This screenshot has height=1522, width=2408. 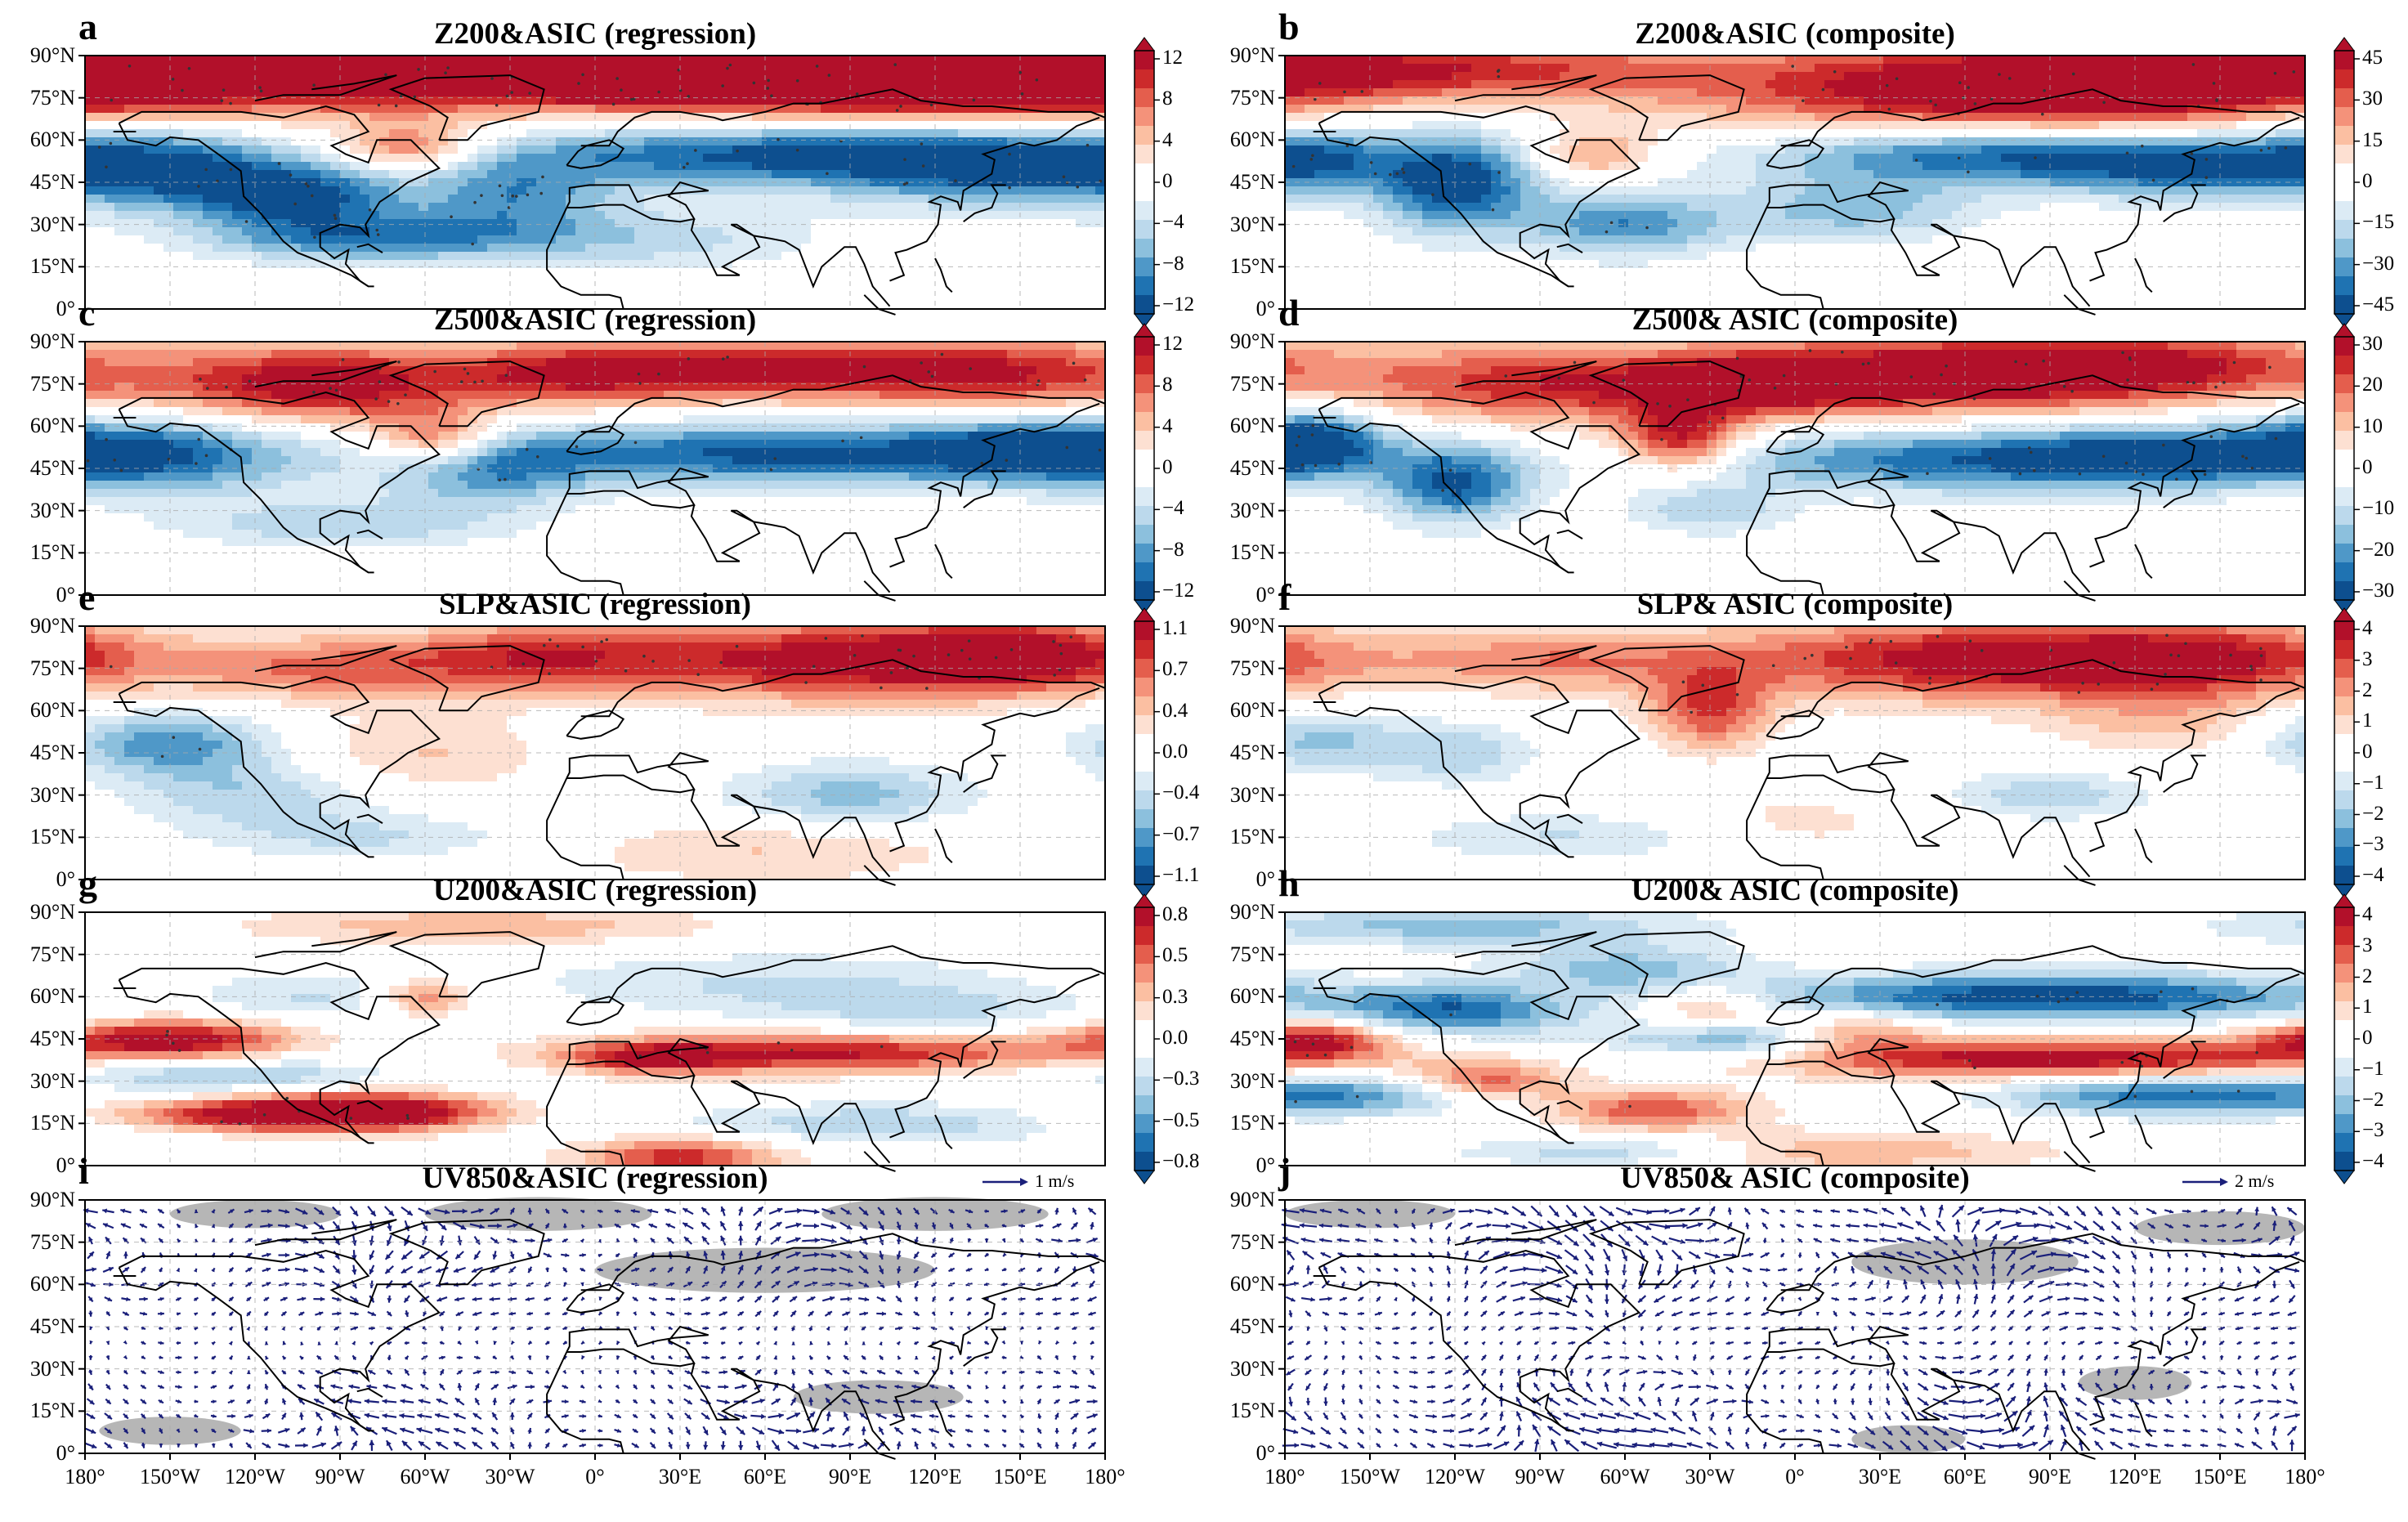 I want to click on panel-letter-f: f, so click(x=1284, y=597).